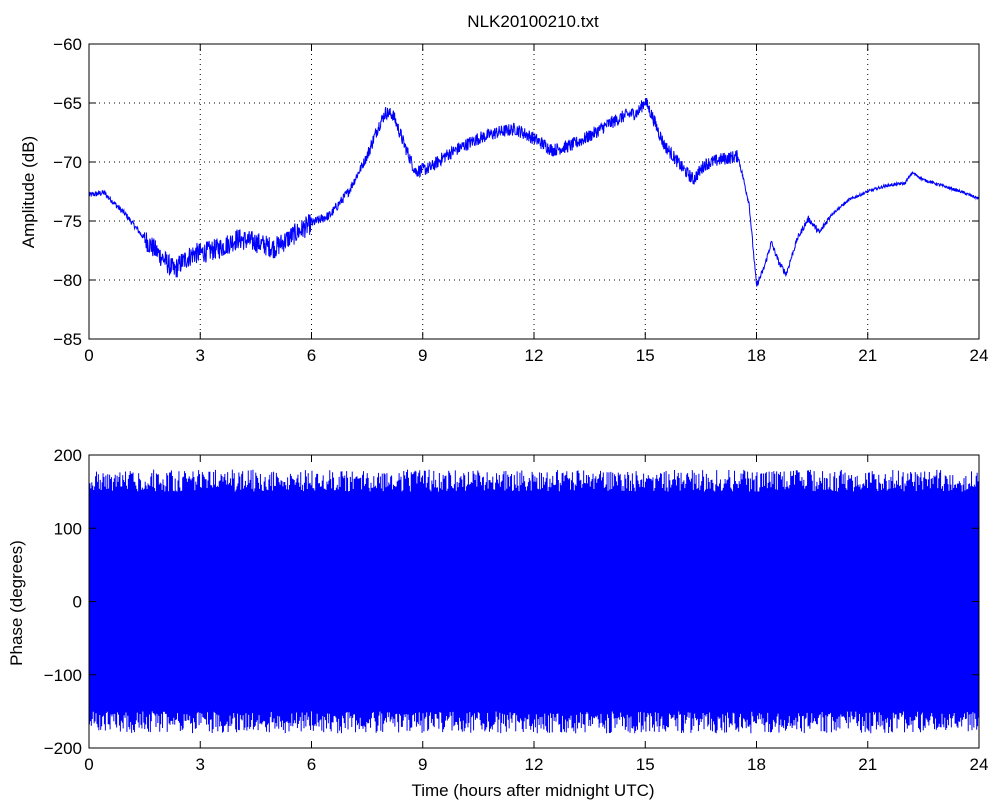  Describe the element at coordinates (63, 748) in the screenshot. I see `y-tick-label: −200` at that location.